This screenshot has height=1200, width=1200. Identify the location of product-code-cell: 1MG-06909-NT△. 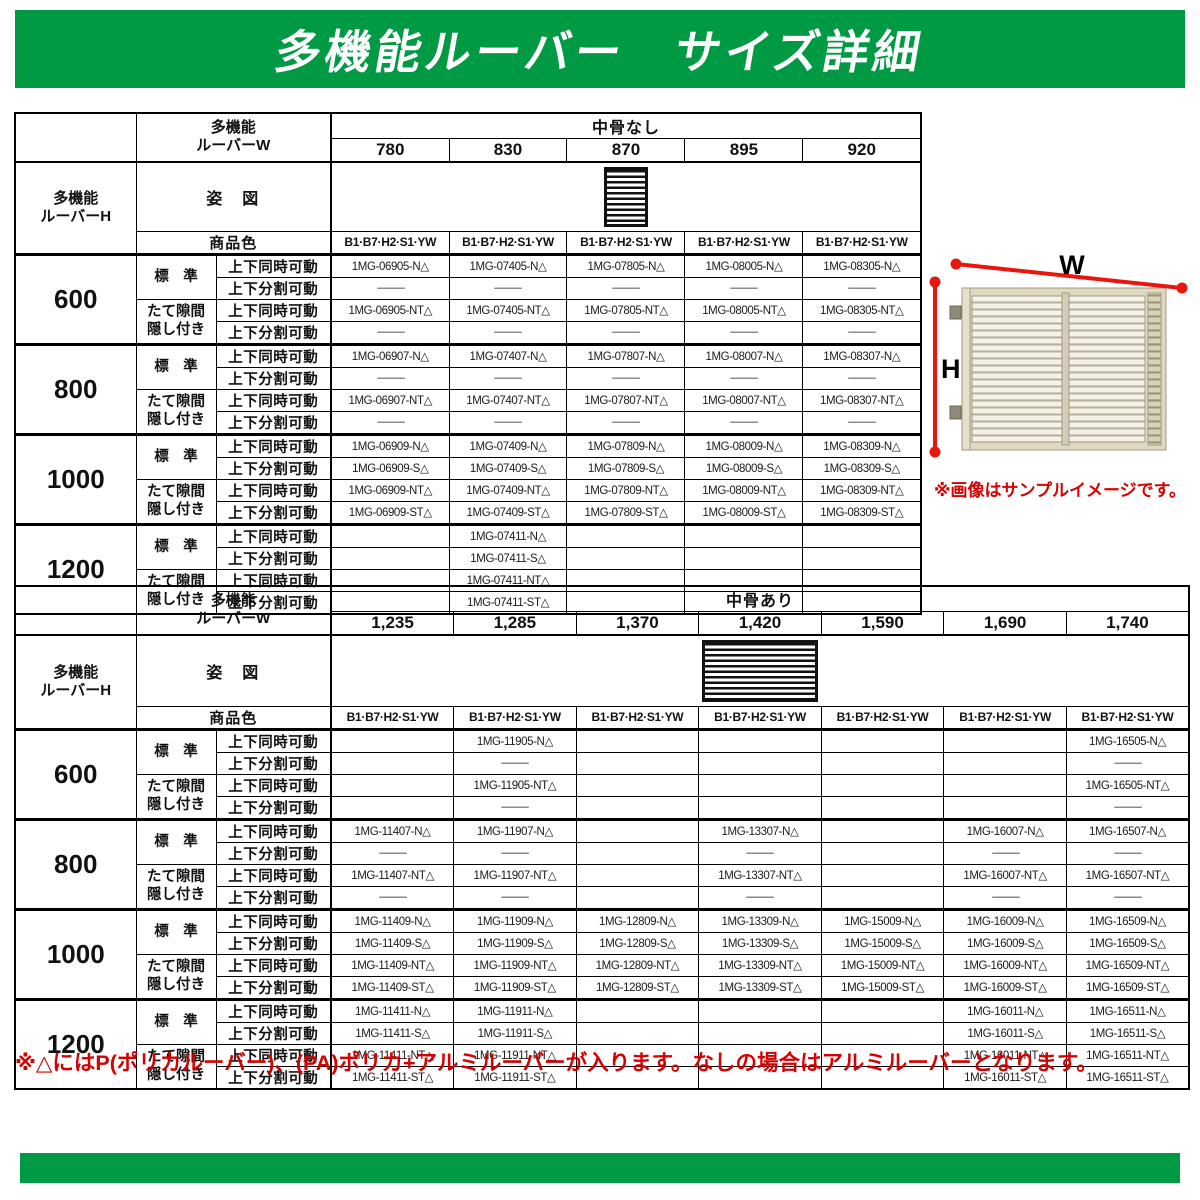
(390, 490).